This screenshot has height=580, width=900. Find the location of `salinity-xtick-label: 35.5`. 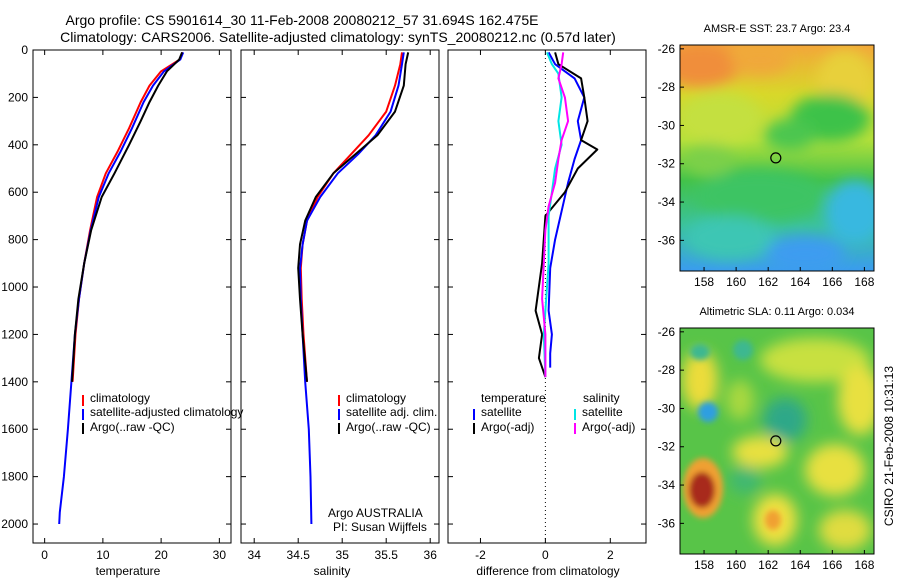

salinity-xtick-label: 35.5 is located at coordinates (387, 555).